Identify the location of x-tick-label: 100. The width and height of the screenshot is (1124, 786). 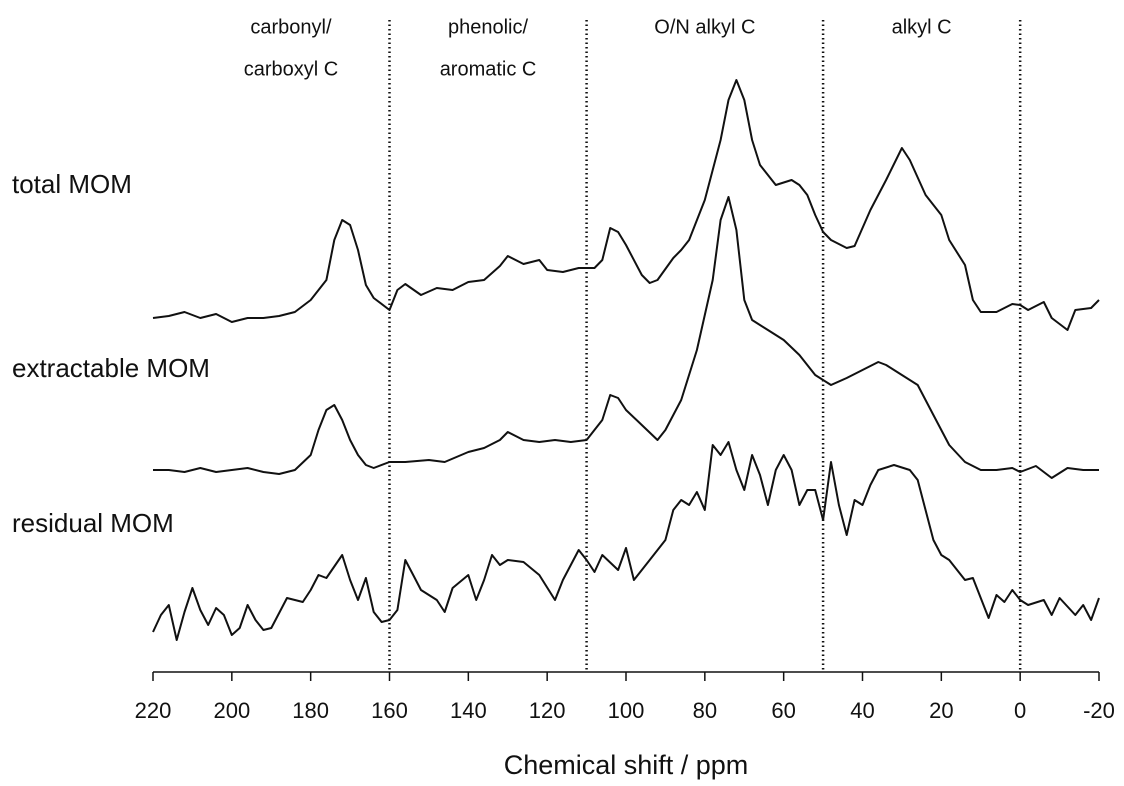
(626, 710).